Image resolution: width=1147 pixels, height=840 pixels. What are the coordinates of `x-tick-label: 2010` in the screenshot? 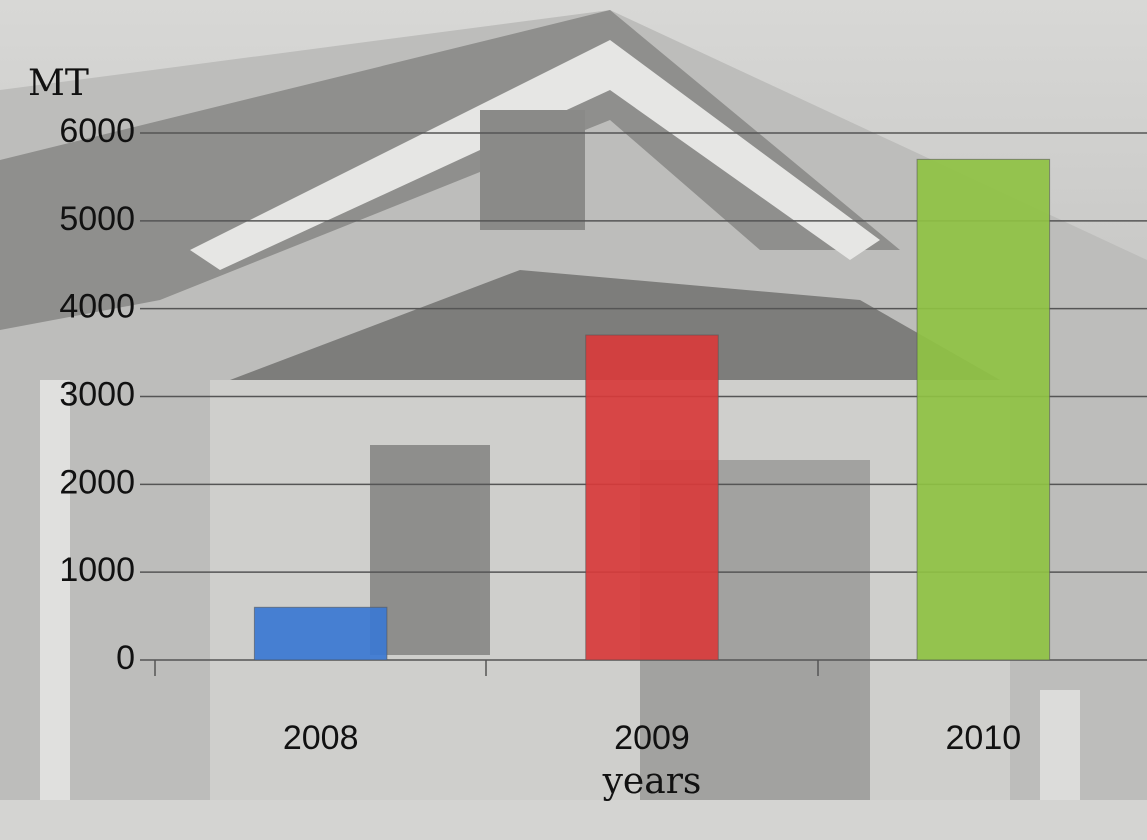 It's located at (984, 738).